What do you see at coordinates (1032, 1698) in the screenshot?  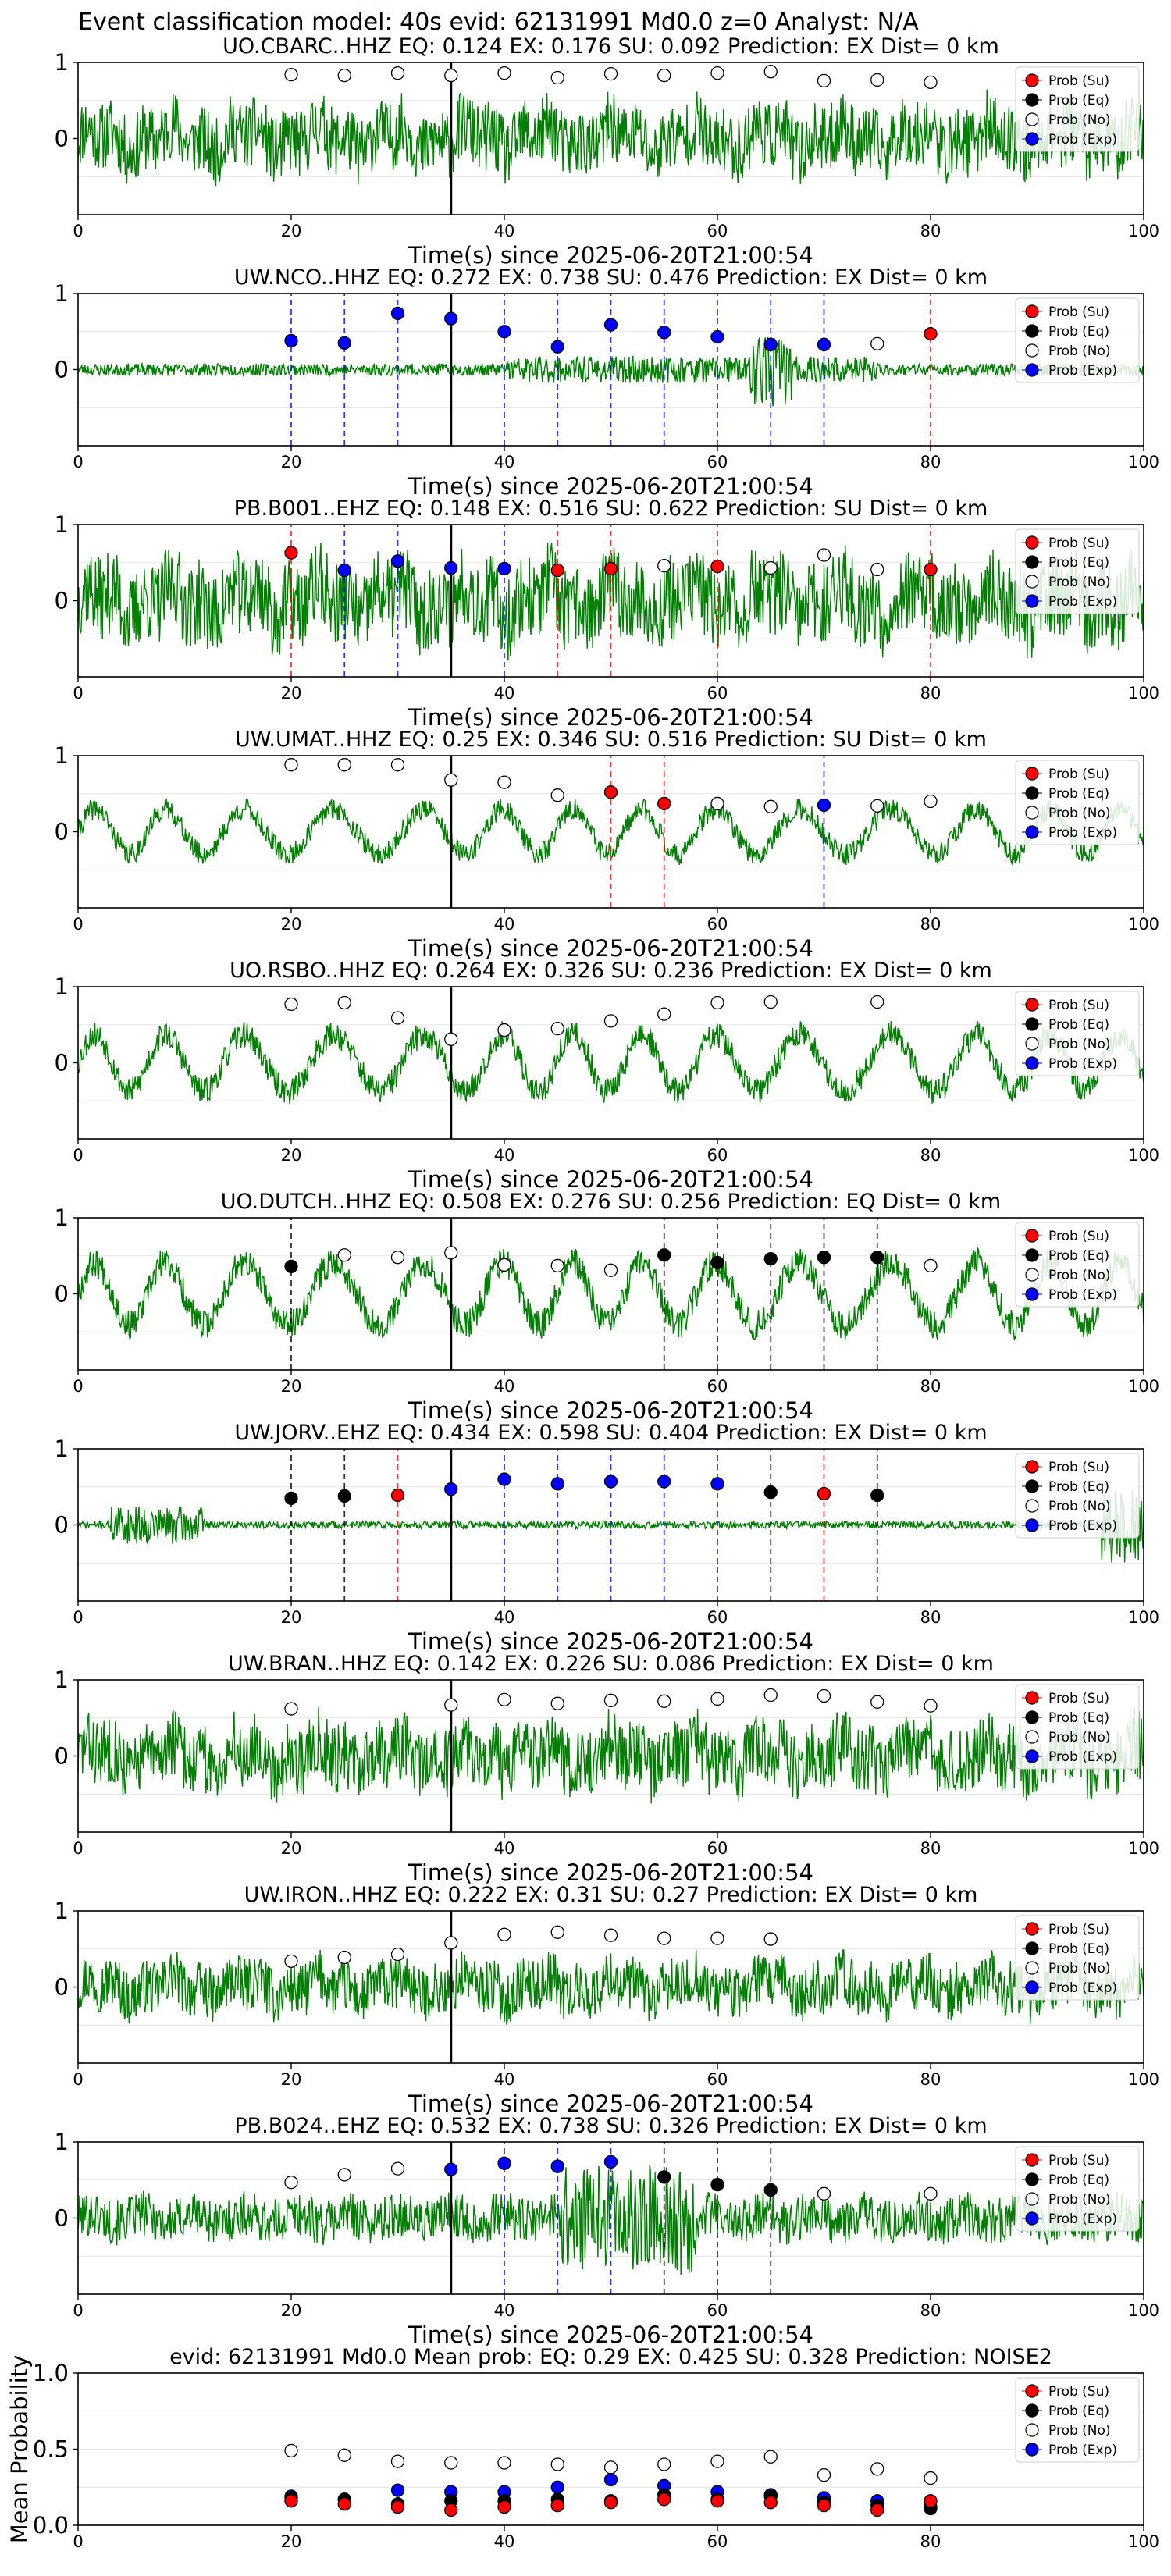 I see `legend-marker-su` at bounding box center [1032, 1698].